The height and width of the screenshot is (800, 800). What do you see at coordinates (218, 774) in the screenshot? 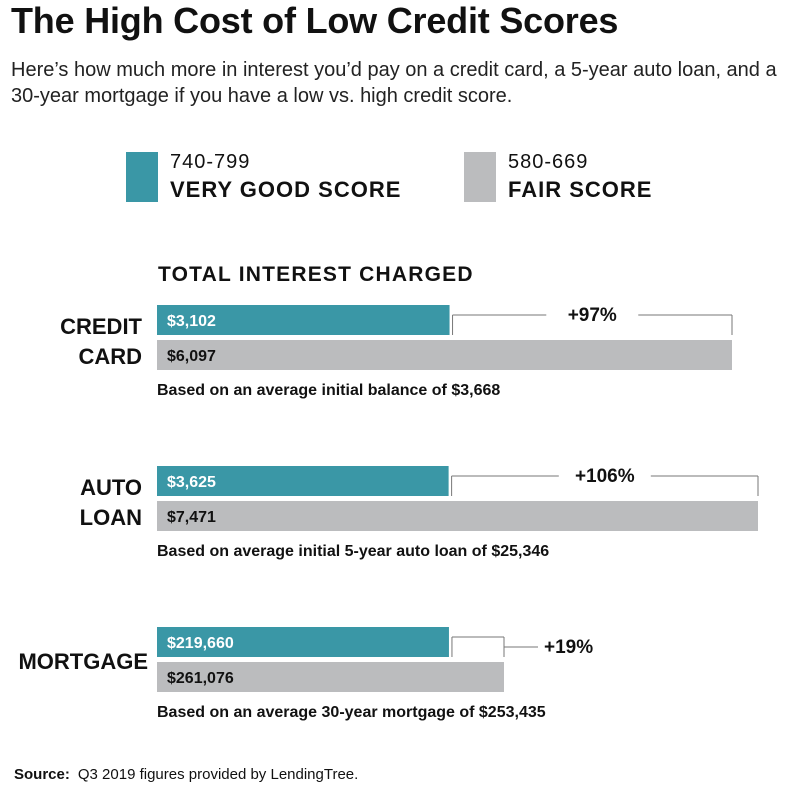
I see `source-text: Q3 2019 figures provided by LendingTree.` at bounding box center [218, 774].